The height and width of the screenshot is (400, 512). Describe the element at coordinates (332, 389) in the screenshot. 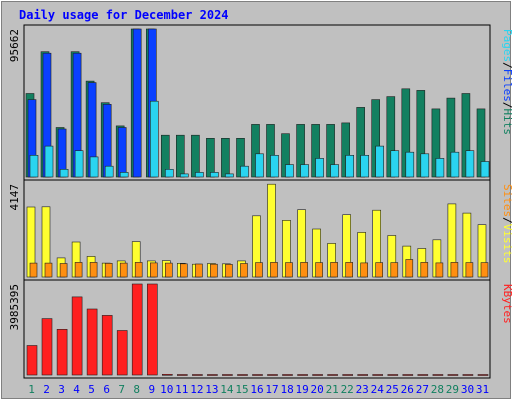

I see `x-tick-label: 21` at that location.